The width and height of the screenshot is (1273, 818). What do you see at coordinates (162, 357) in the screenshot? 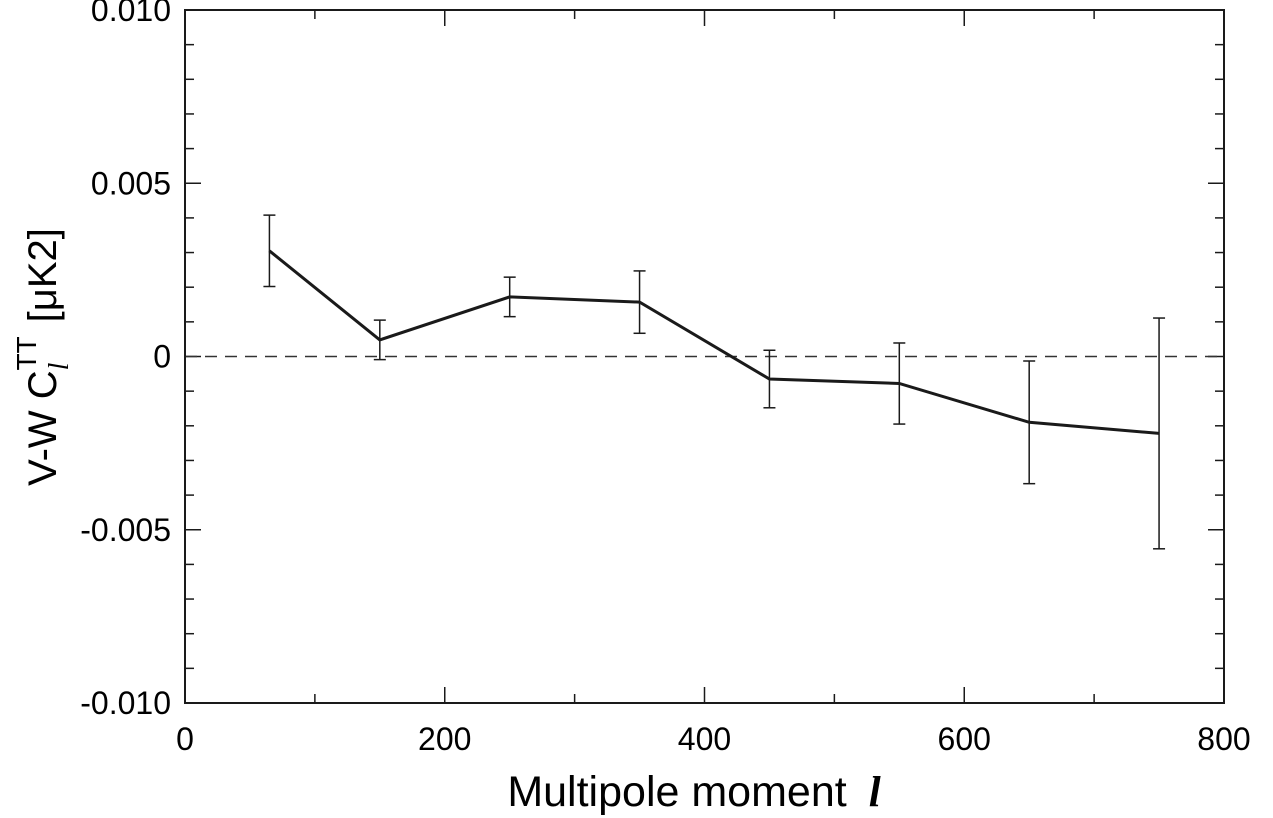
I see `y-tick-label: 0` at bounding box center [162, 357].